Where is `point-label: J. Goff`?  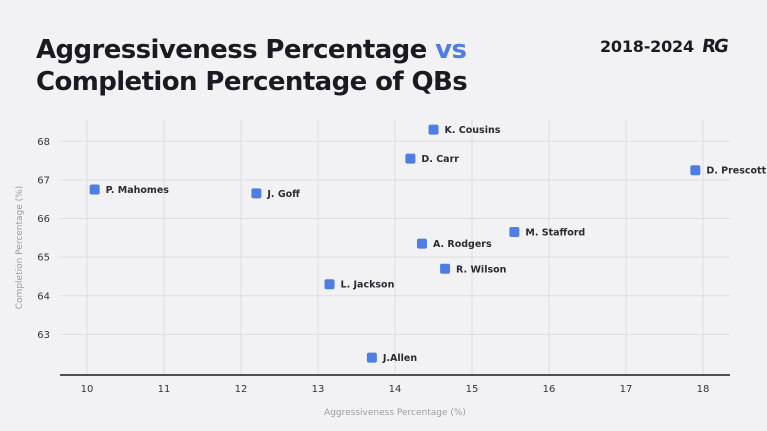 point-label: J. Goff is located at coordinates (283, 194).